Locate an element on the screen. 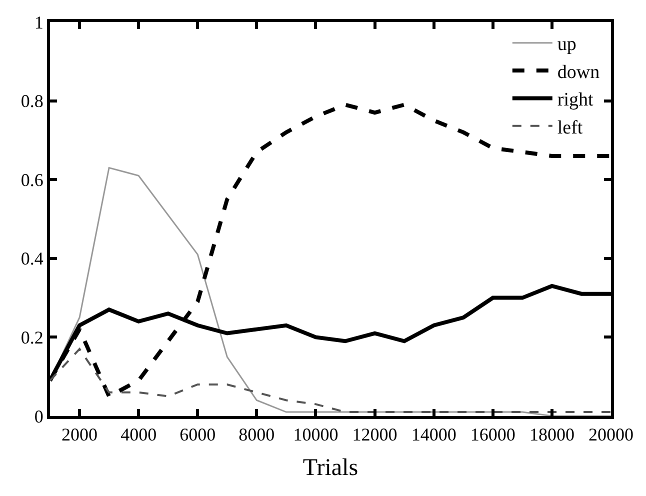 The height and width of the screenshot is (496, 646). y-tick-label: 0 is located at coordinates (39, 416).